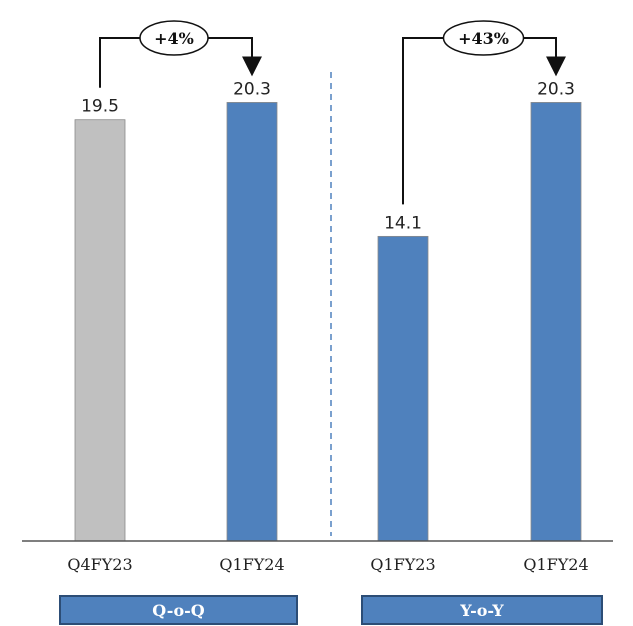  Describe the element at coordinates (100, 107) in the screenshot. I see `bar-value-label: 19.5` at that location.